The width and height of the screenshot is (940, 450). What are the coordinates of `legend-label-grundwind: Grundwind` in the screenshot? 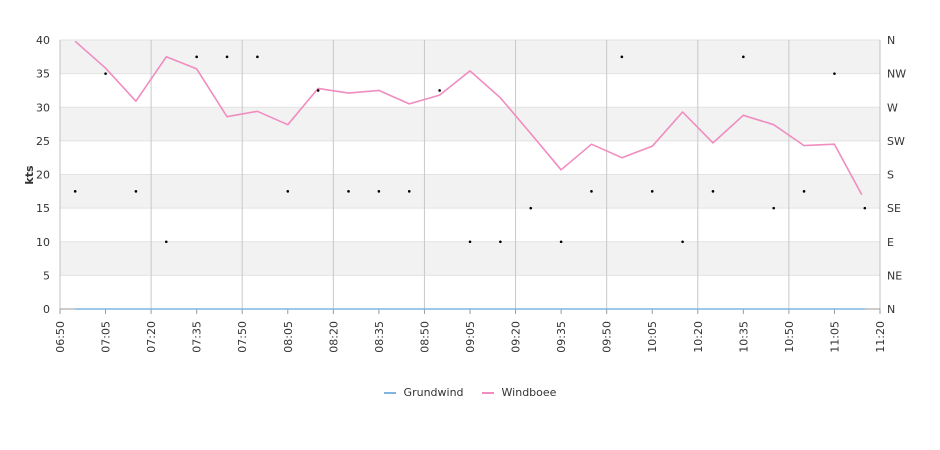 It's located at (433, 392).